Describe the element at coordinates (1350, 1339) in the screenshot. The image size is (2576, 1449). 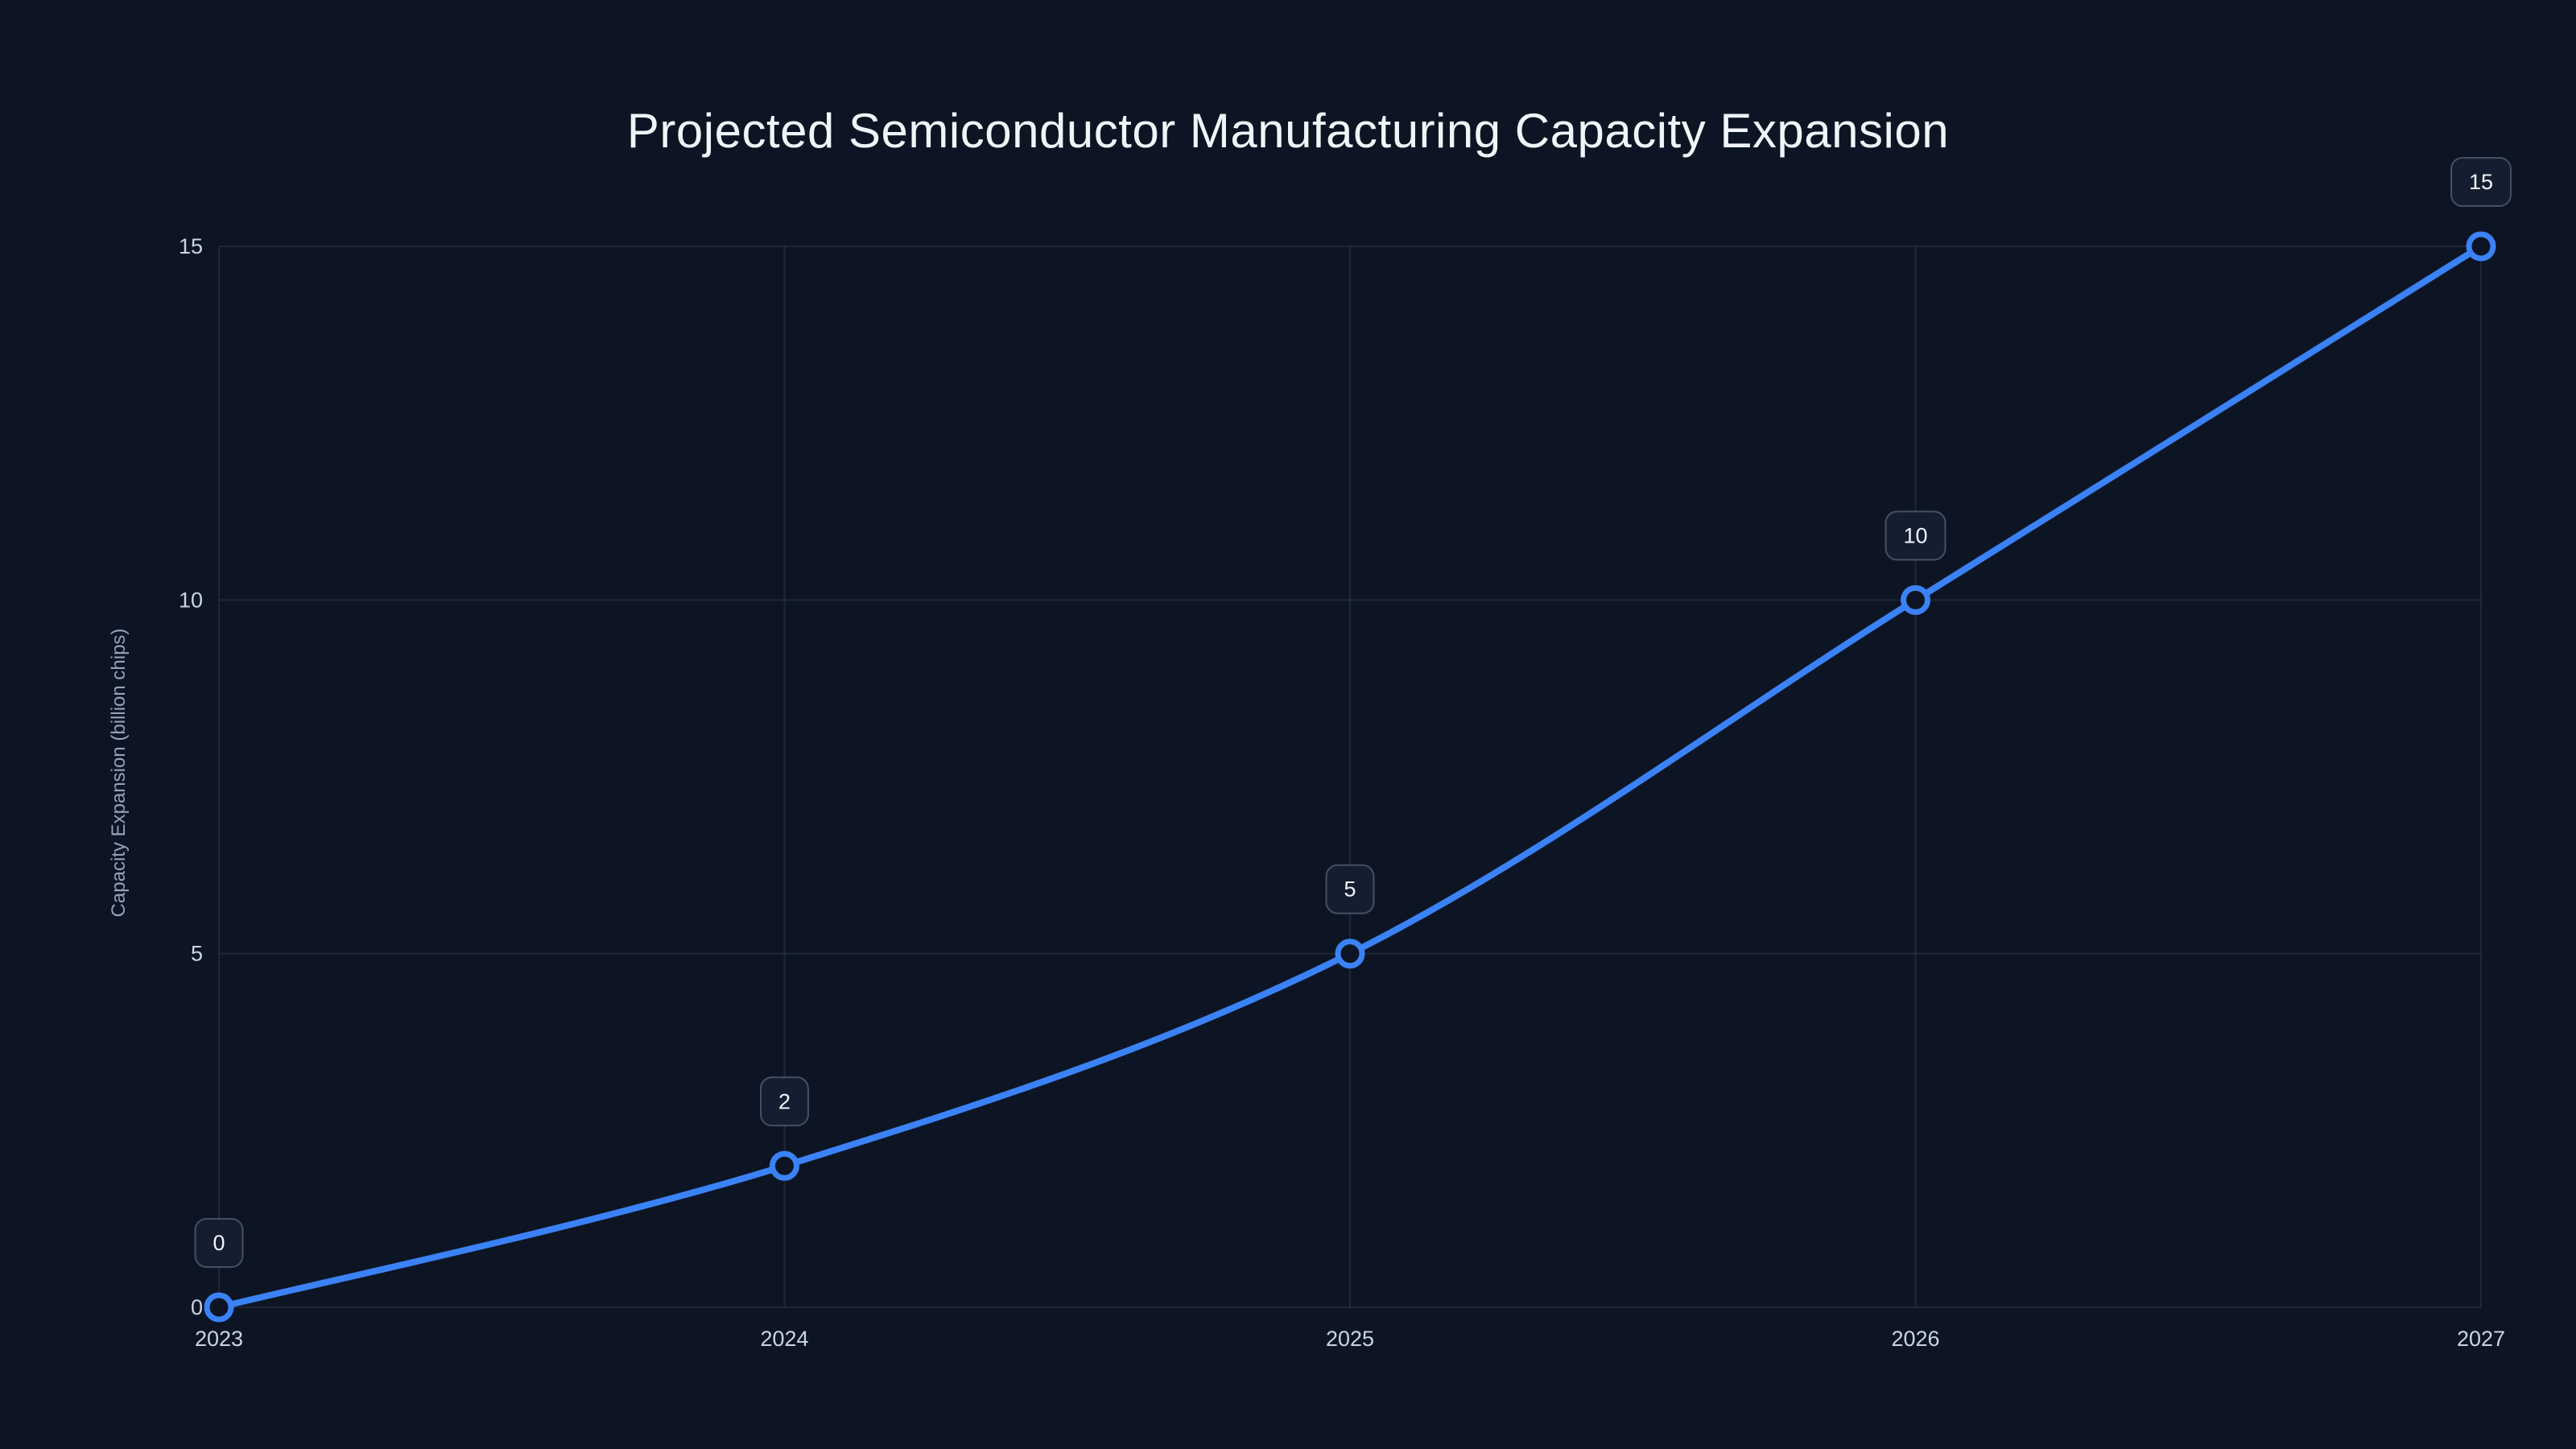
I see `x-tick-label: 2025` at that location.